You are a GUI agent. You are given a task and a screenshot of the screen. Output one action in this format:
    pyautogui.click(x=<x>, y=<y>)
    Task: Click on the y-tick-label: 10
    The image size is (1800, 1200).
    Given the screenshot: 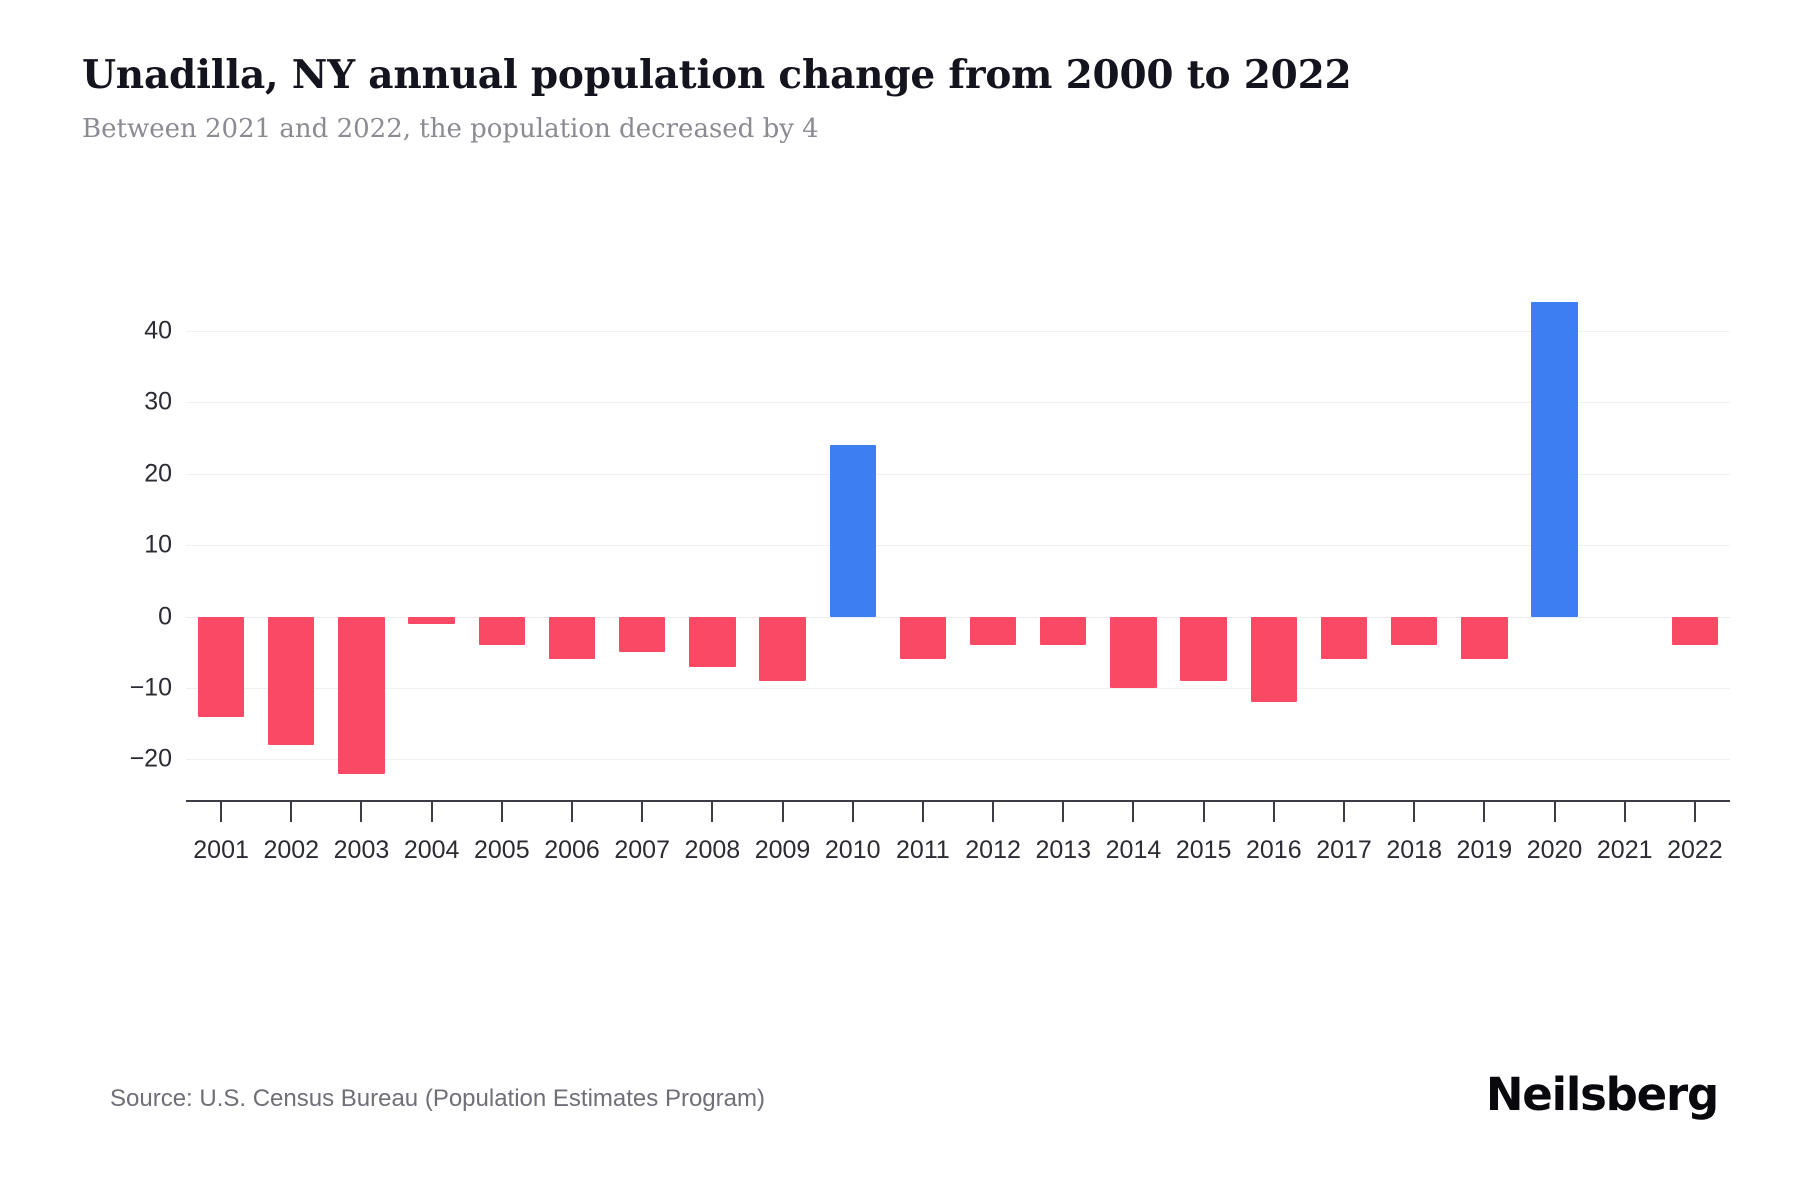 What is the action you would take?
    pyautogui.click(x=158, y=544)
    